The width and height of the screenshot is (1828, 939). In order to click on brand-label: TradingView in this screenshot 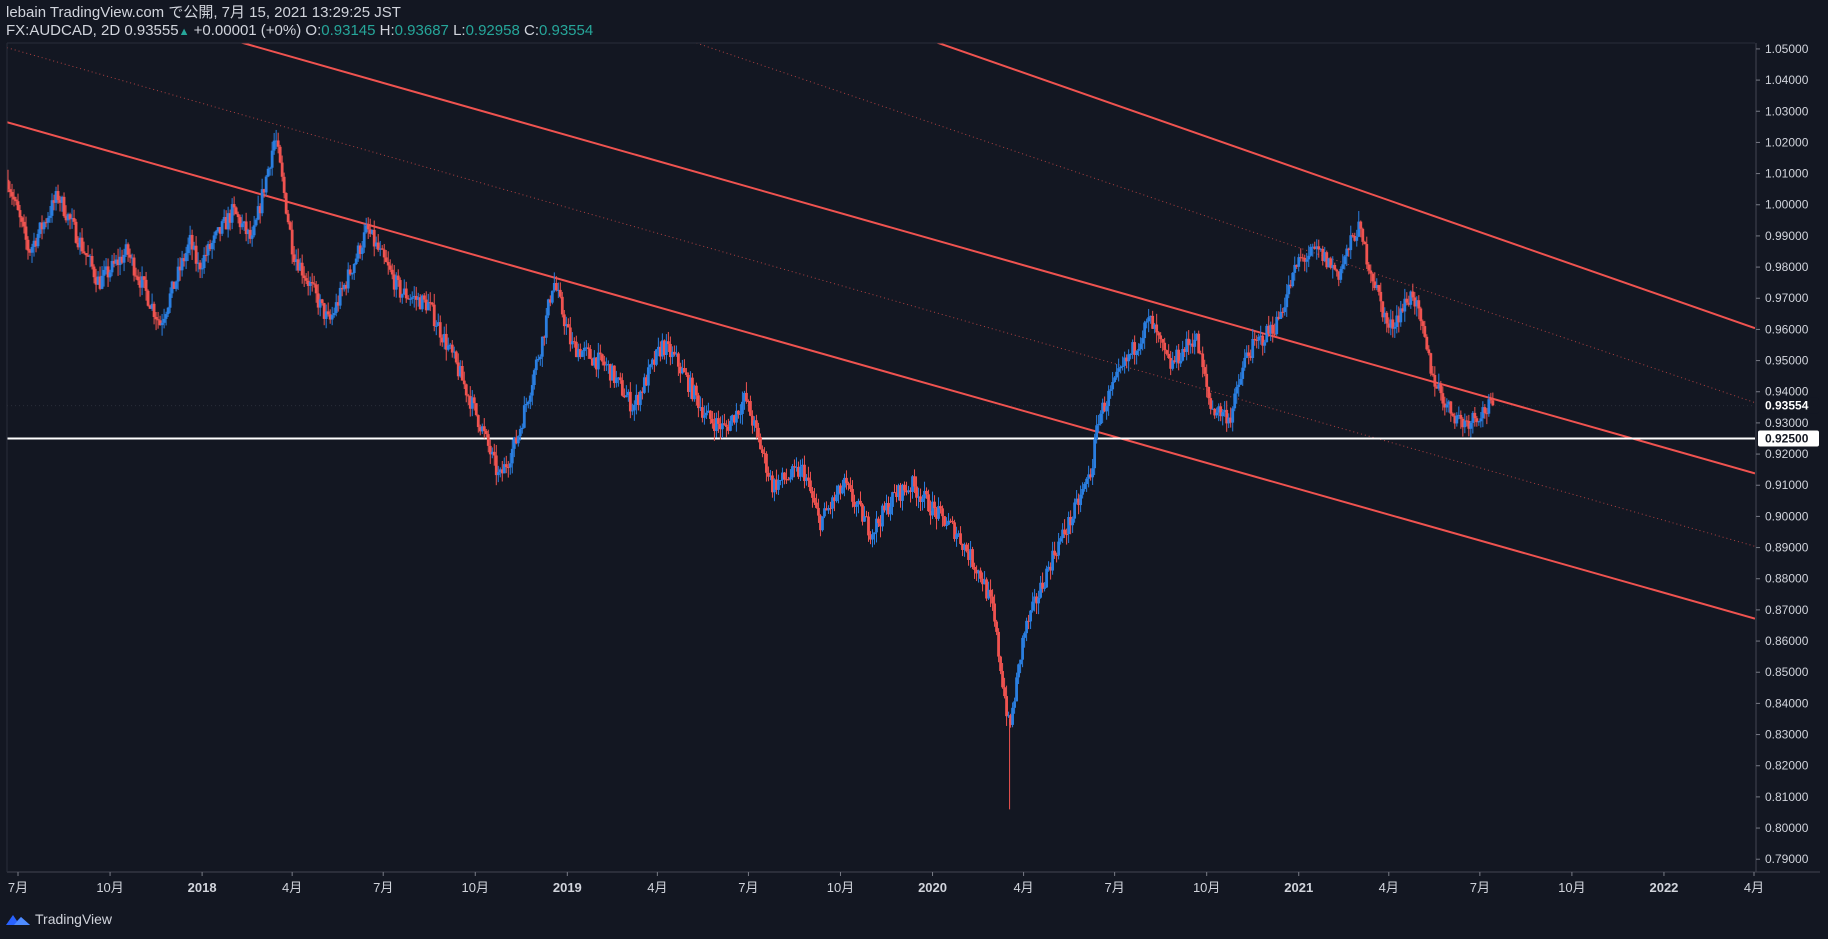, I will do `click(74, 919)`.